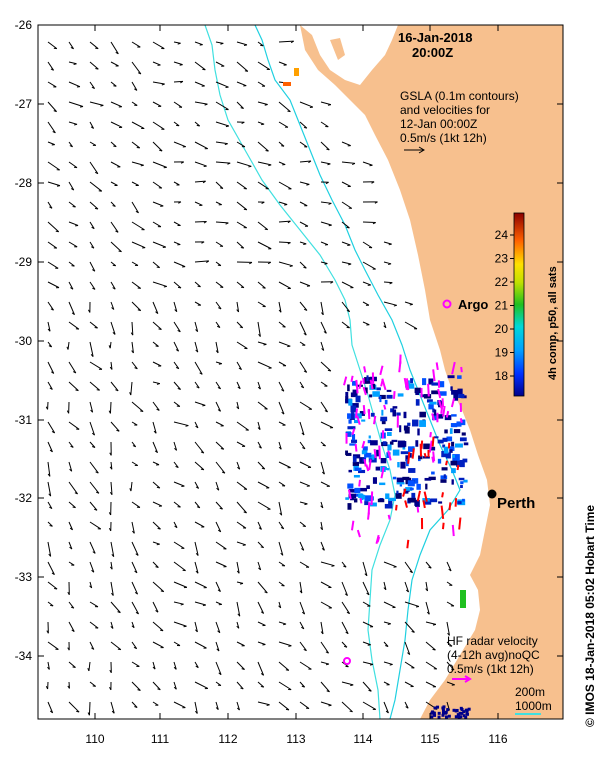 This screenshot has height=759, width=604. I want to click on colorbar-ticks: 24 23 22 21 20 19 18, so click(504, 305).